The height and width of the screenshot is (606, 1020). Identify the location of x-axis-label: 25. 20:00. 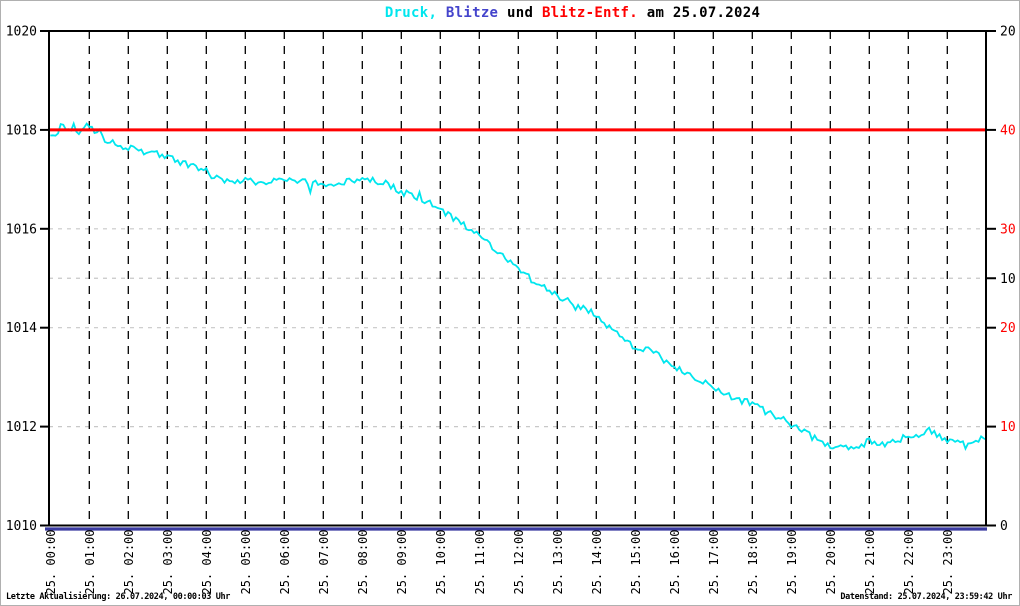
(831, 562).